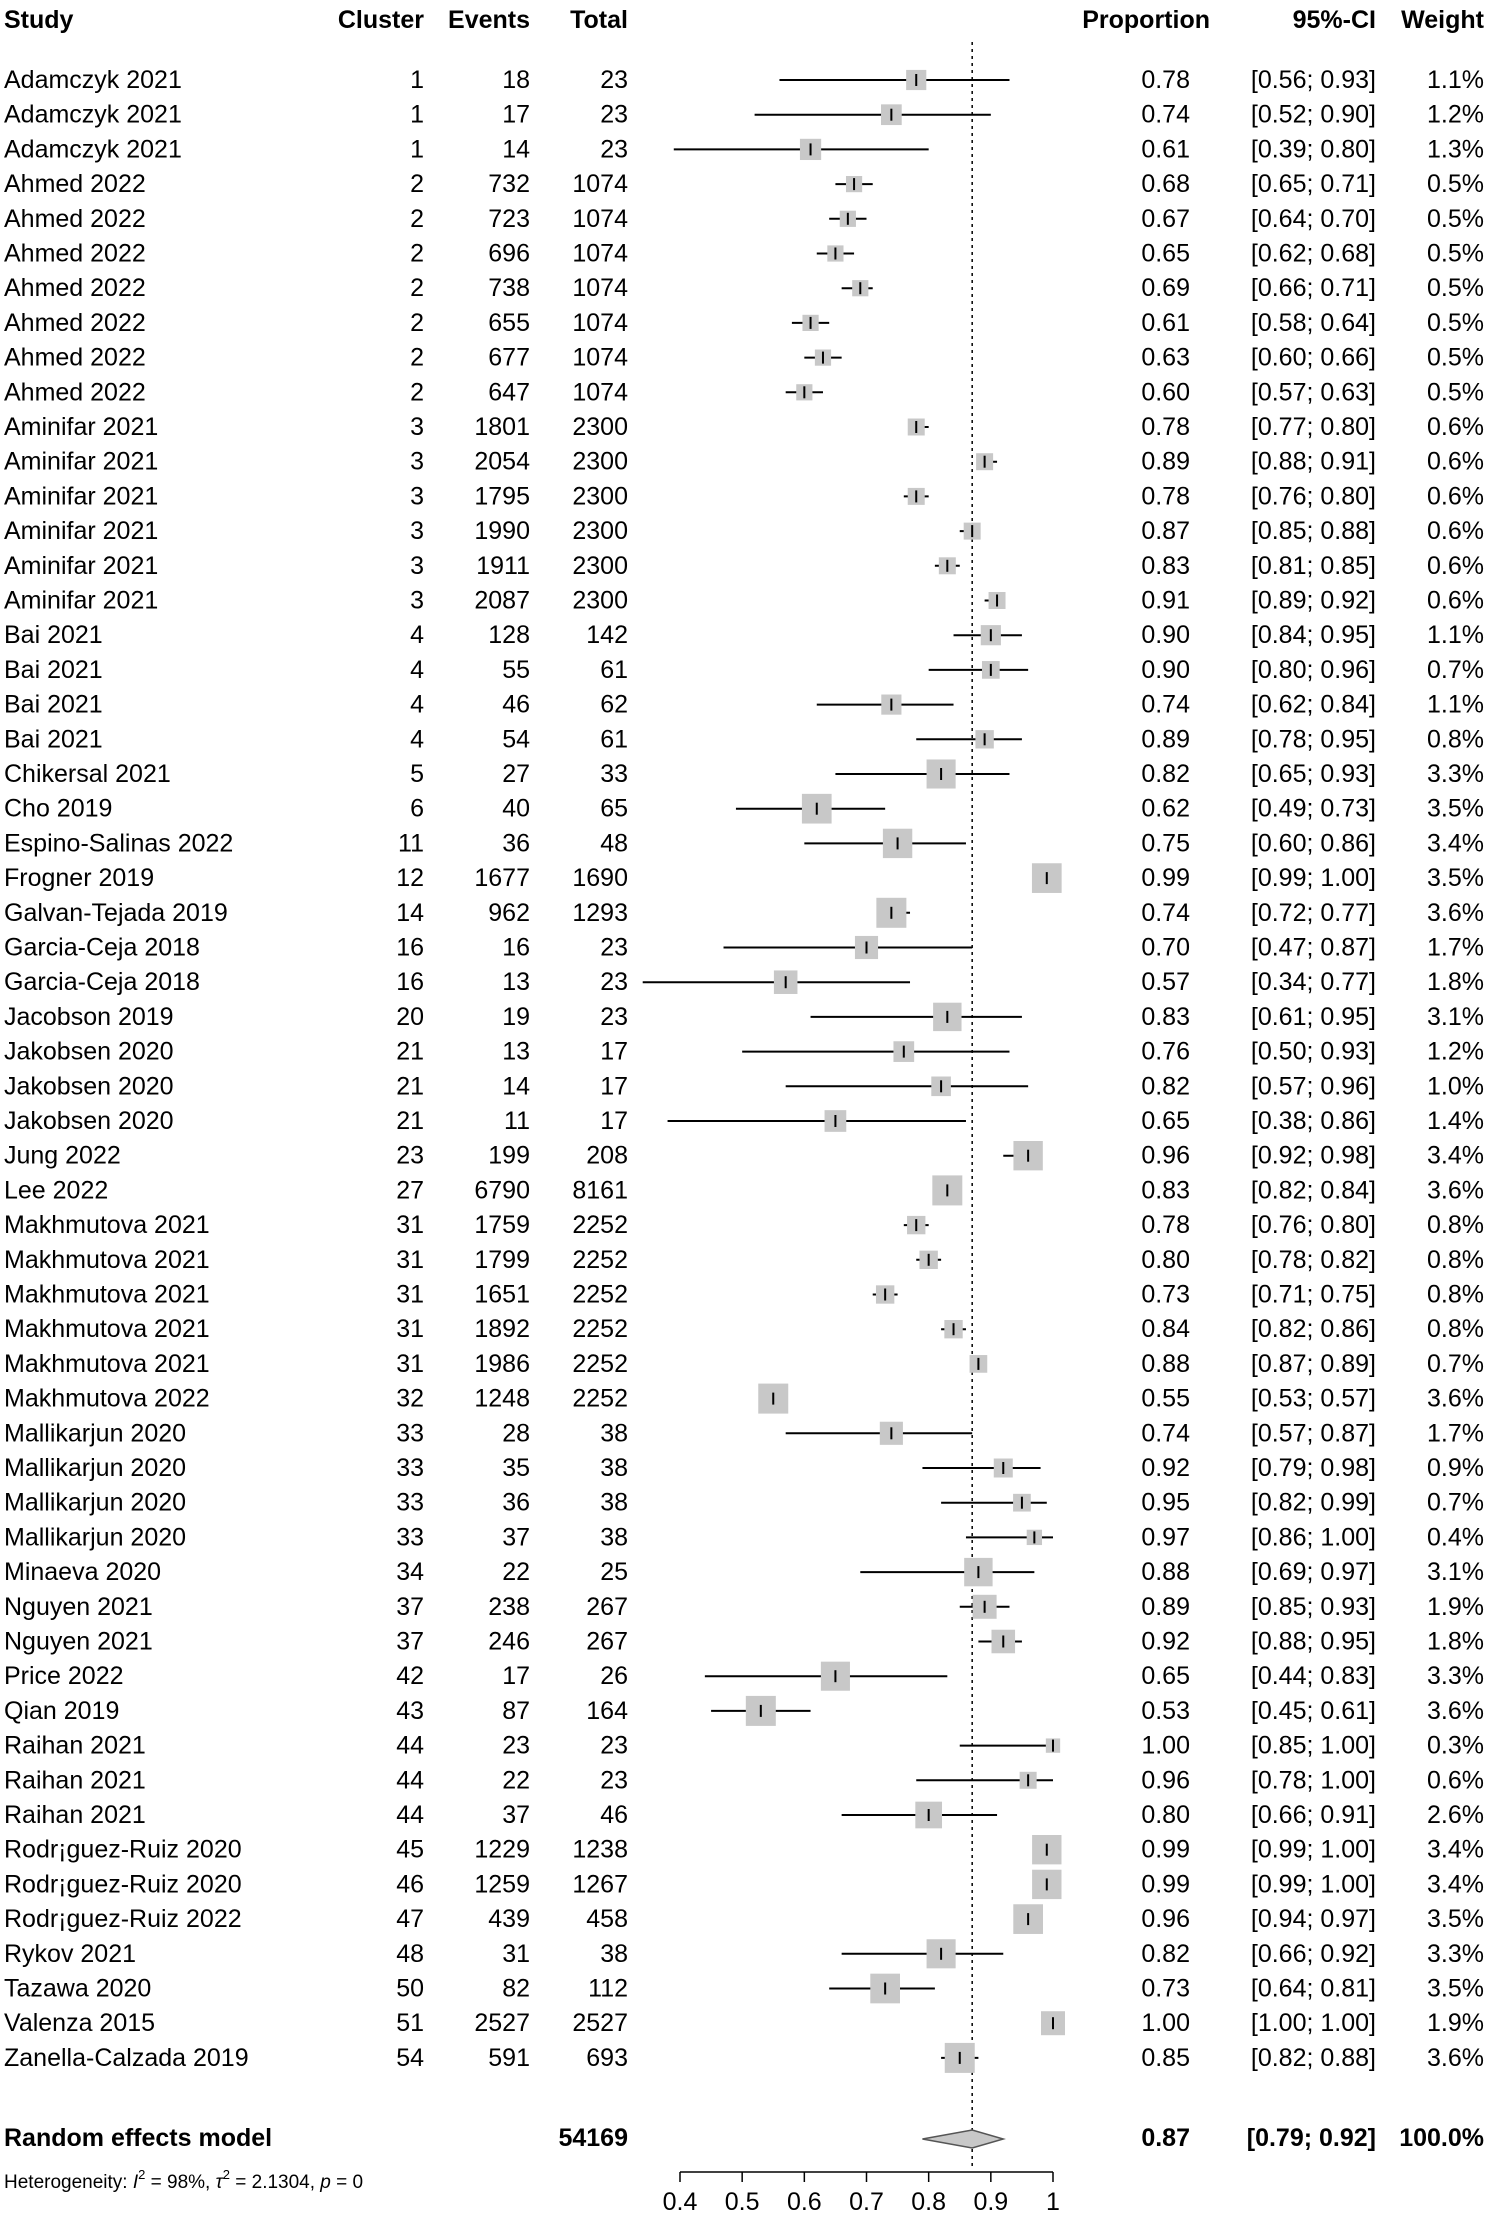  Describe the element at coordinates (89, 1052) in the screenshot. I see `row-study: Jakobsen 2020` at that location.